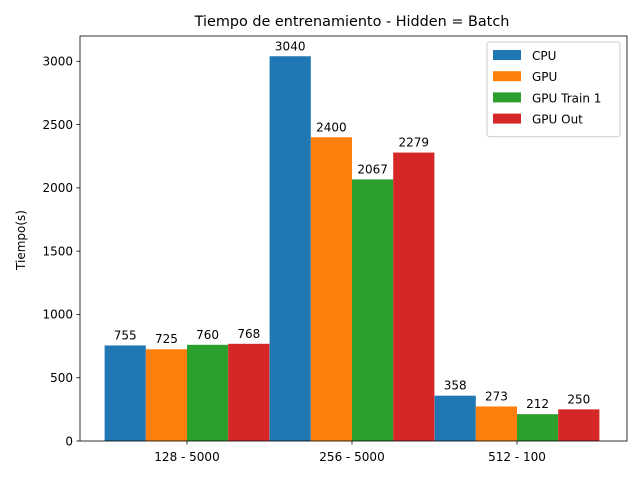 The image size is (640, 484). I want to click on bar-value-label: 2067, so click(372, 169).